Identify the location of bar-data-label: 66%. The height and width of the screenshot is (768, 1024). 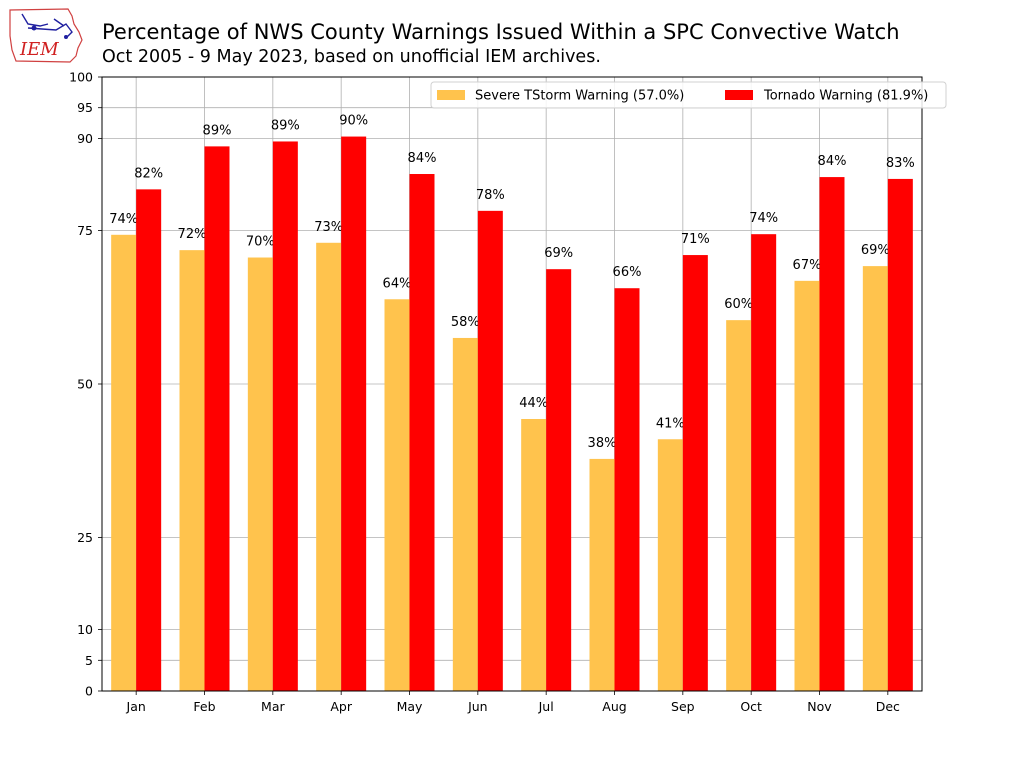
(627, 272).